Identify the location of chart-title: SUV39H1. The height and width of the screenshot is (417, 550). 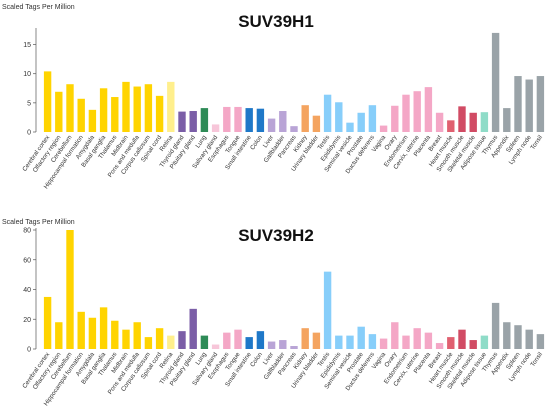
(276, 21).